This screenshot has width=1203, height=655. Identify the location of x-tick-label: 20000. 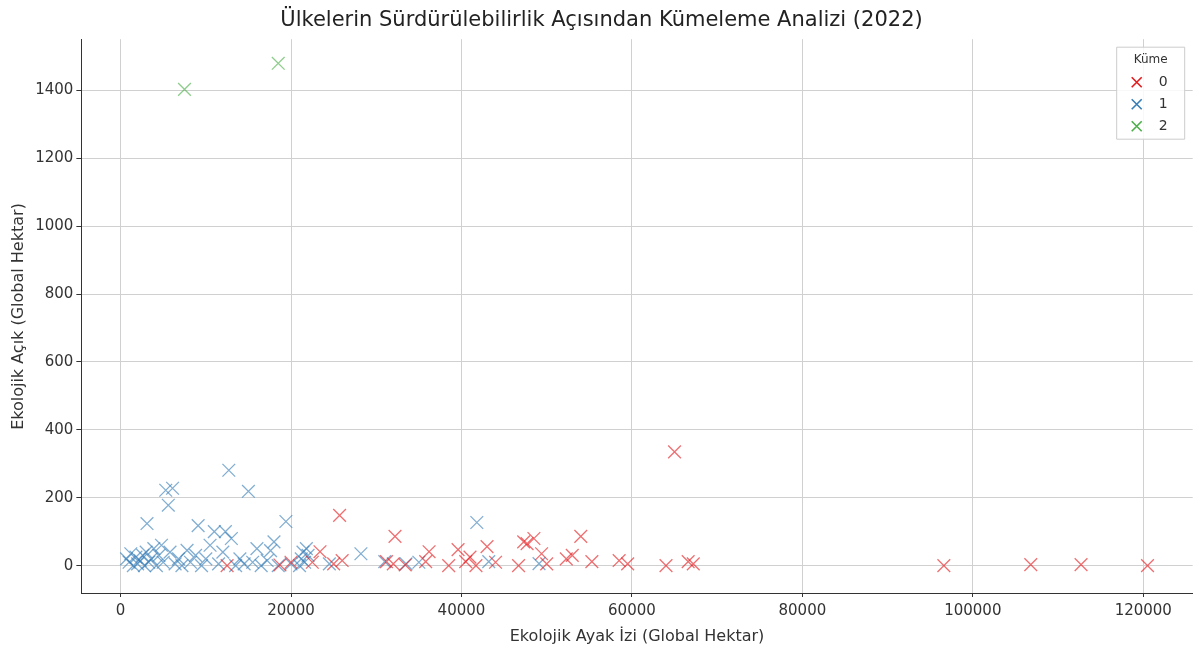
(291, 609).